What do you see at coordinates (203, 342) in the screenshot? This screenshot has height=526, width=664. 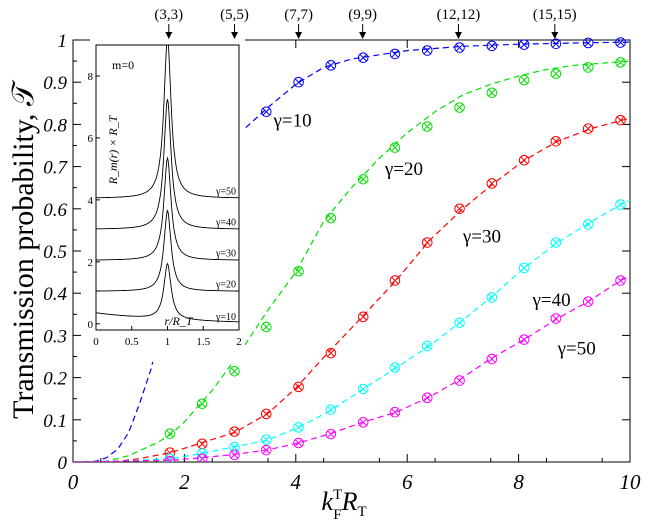 I see `inset-x-tick-label: 1.5` at bounding box center [203, 342].